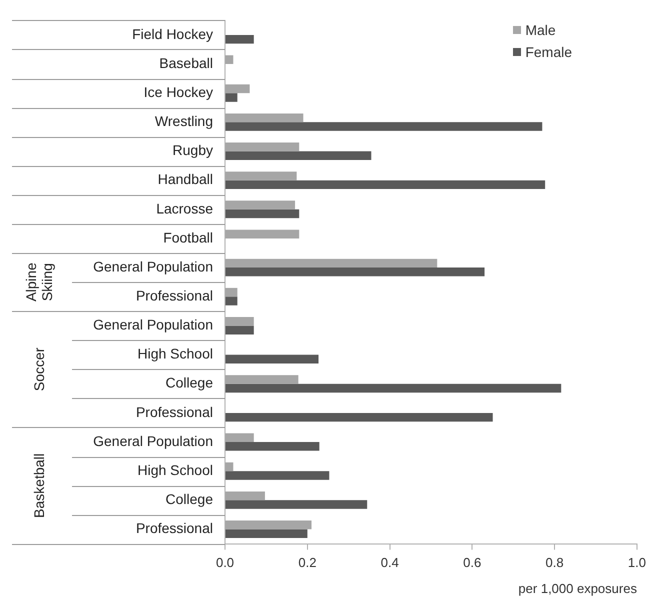 The image size is (652, 601). What do you see at coordinates (540, 30) in the screenshot?
I see `legend-label: Male` at bounding box center [540, 30].